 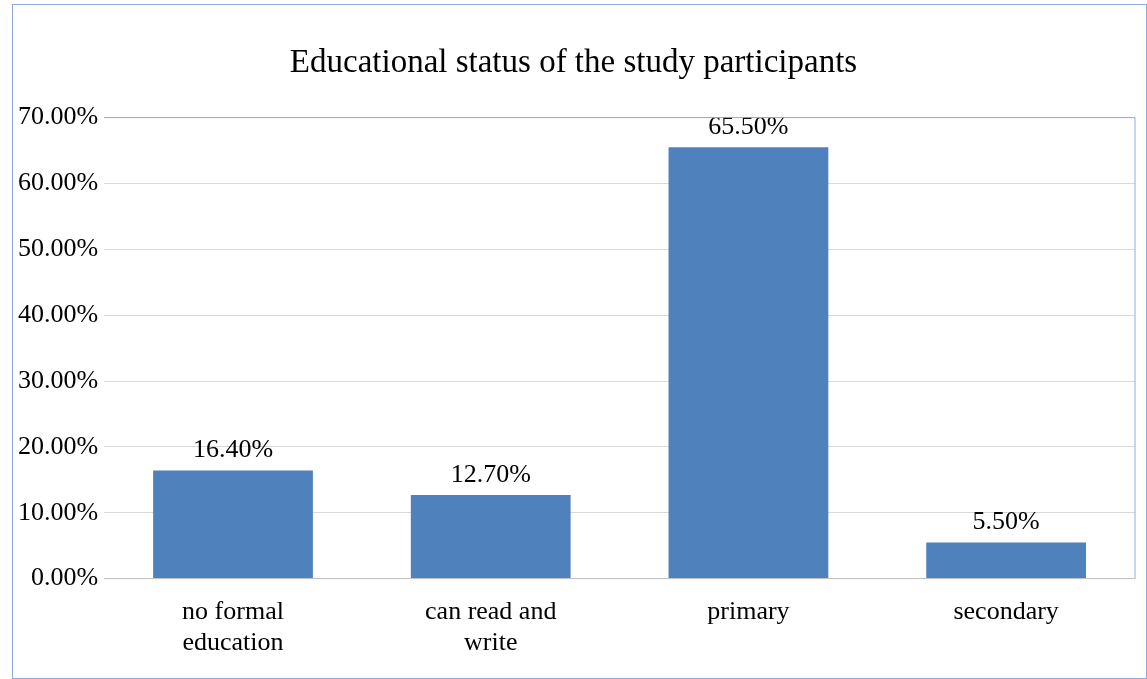 I want to click on data-label: 5.50%, so click(x=1006, y=521).